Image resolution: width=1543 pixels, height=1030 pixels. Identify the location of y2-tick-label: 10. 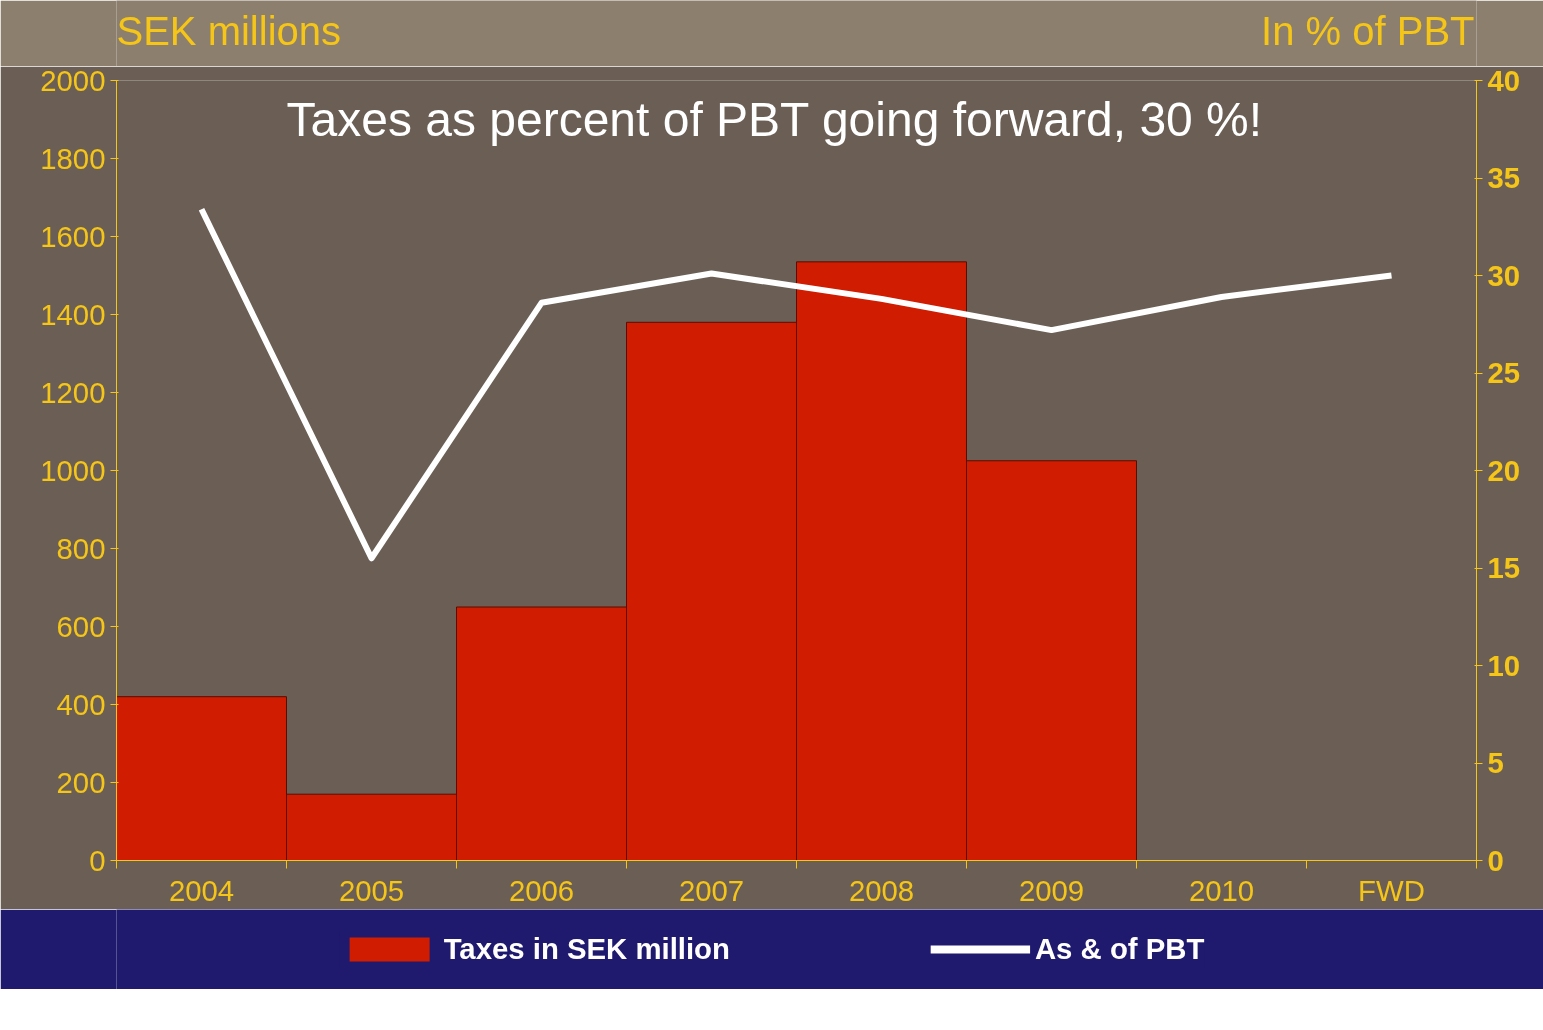
(1504, 665).